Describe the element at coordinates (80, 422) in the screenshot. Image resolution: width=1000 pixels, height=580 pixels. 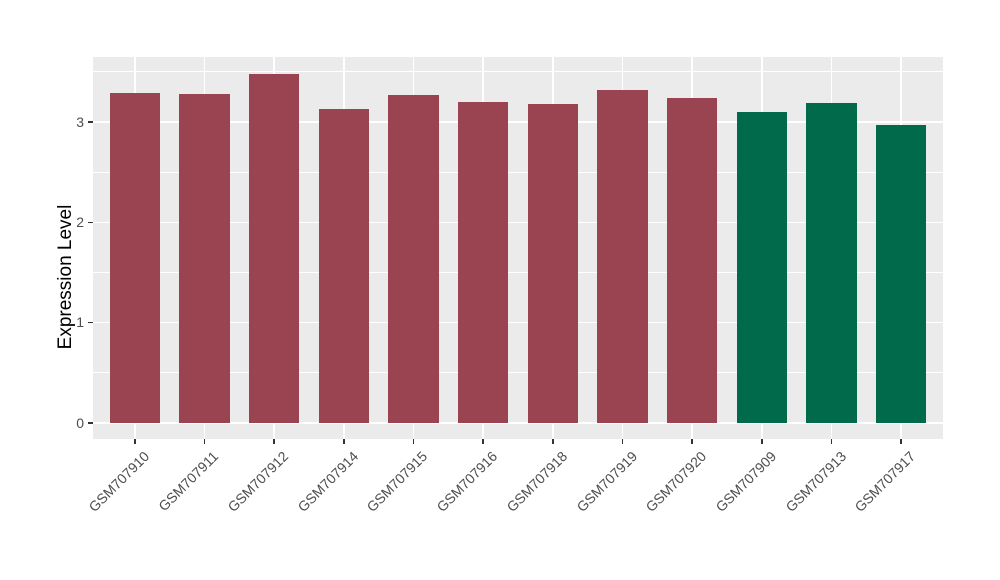
I see `y-tick-label: 0` at that location.